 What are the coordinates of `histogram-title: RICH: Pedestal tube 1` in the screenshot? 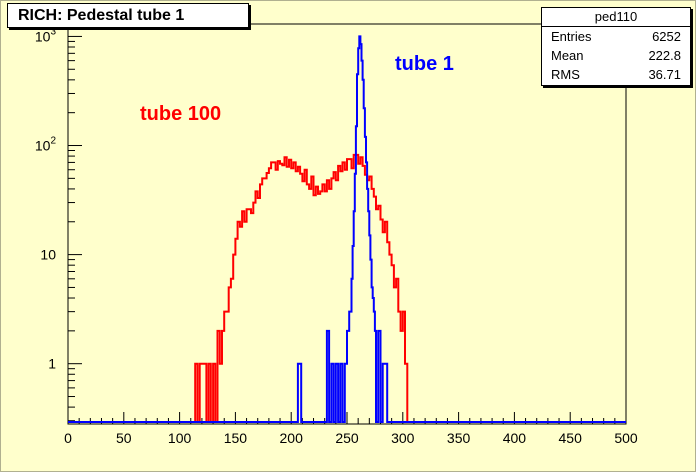 It's located at (128, 15).